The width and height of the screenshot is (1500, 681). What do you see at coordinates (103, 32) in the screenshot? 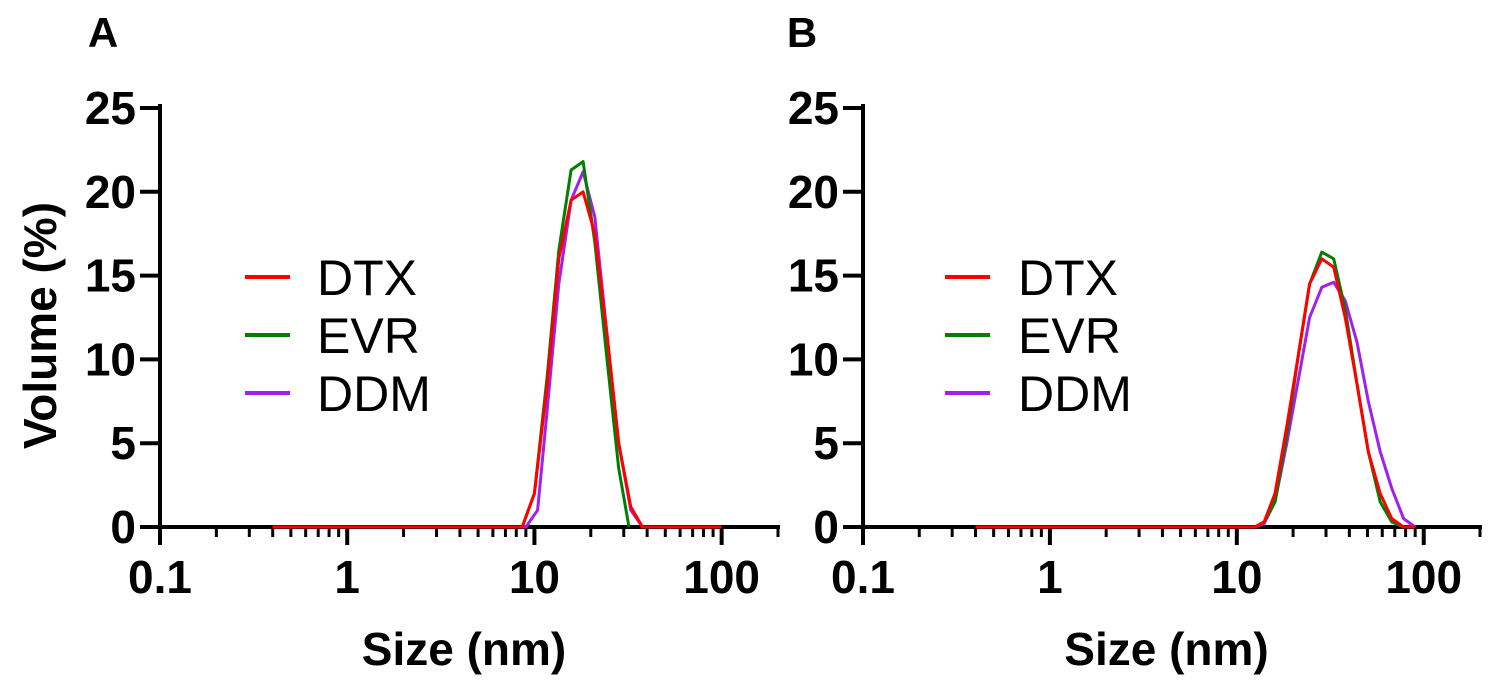
I see `panel-label: A` at bounding box center [103, 32].